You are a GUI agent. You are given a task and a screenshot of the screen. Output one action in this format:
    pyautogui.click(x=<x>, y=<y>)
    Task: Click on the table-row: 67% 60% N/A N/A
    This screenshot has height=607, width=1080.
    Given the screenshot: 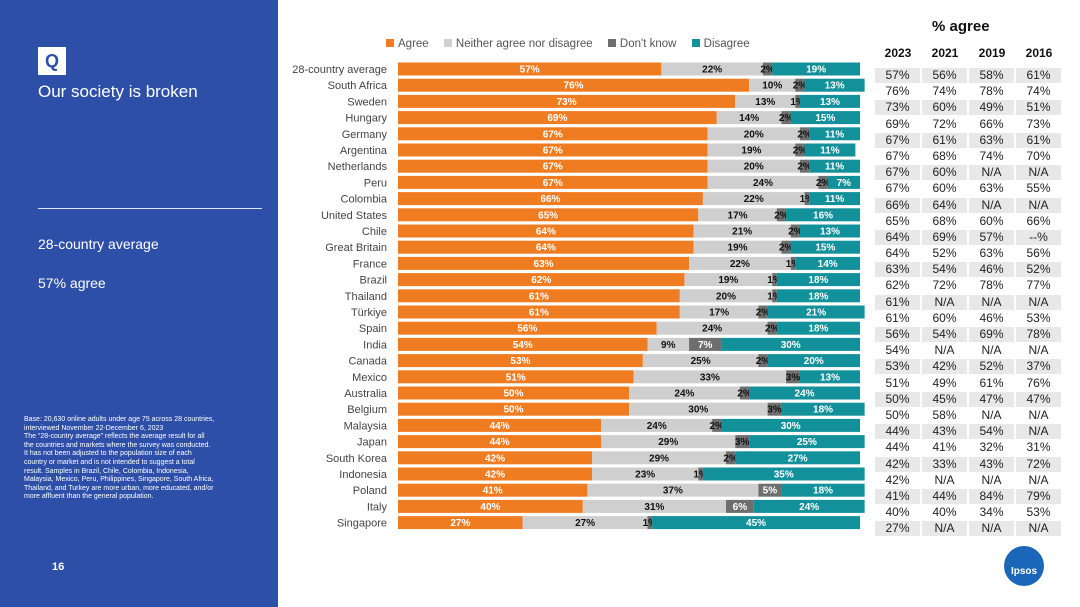 What is the action you would take?
    pyautogui.click(x=970, y=173)
    